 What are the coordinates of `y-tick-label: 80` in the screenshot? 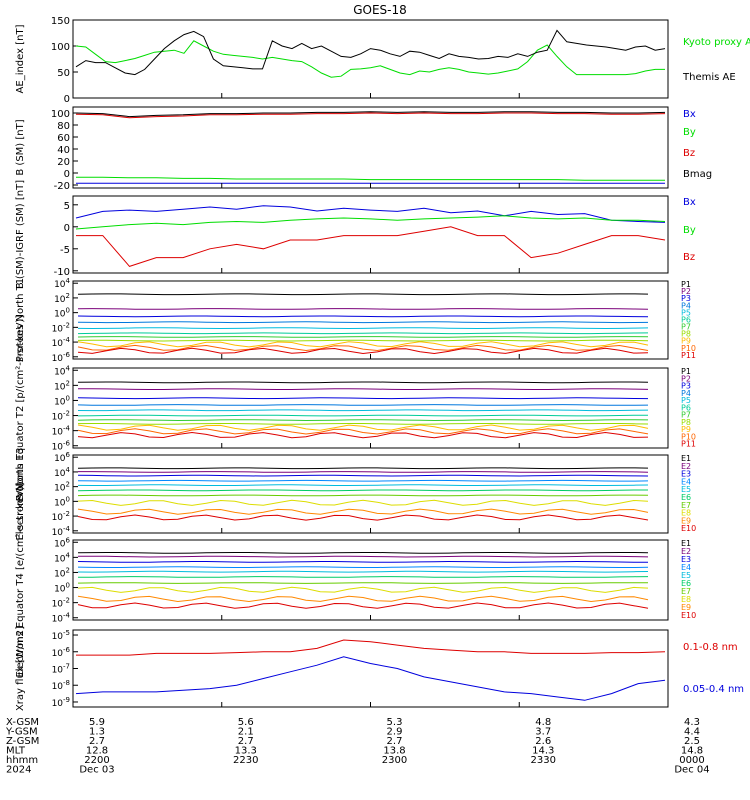 It's located at (63, 126).